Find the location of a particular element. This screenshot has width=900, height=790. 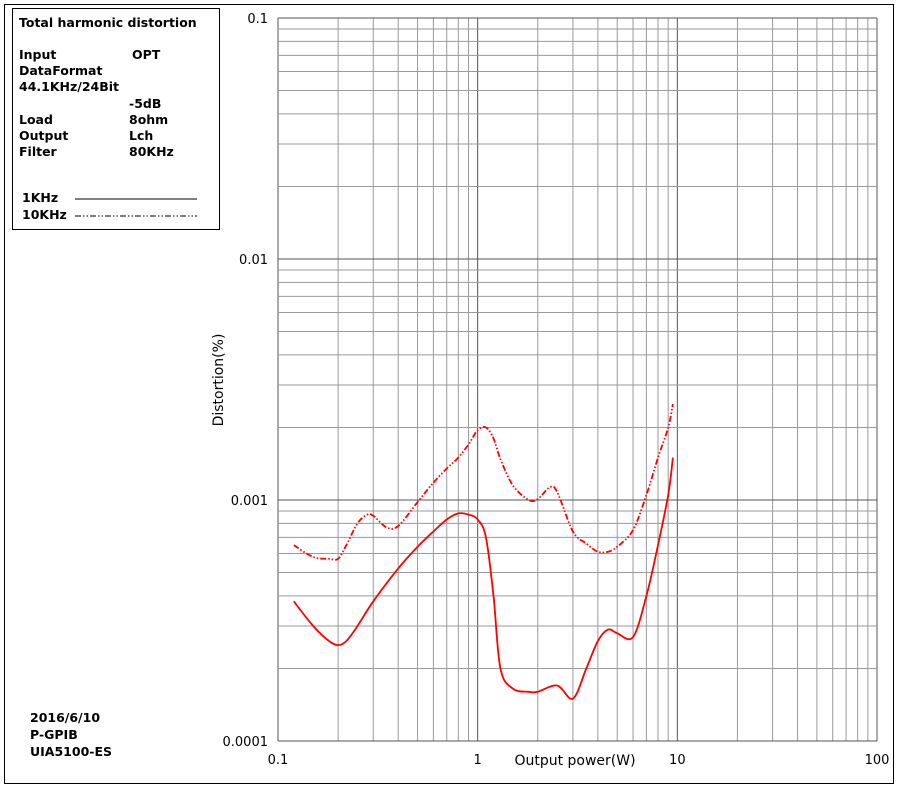

setting-key: Load is located at coordinates (36, 119).